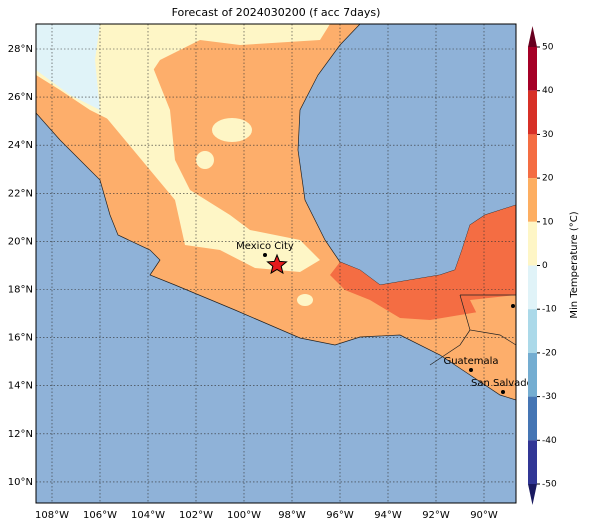 The width and height of the screenshot is (591, 532). I want to click on lat-label: 26°N, so click(20, 97).